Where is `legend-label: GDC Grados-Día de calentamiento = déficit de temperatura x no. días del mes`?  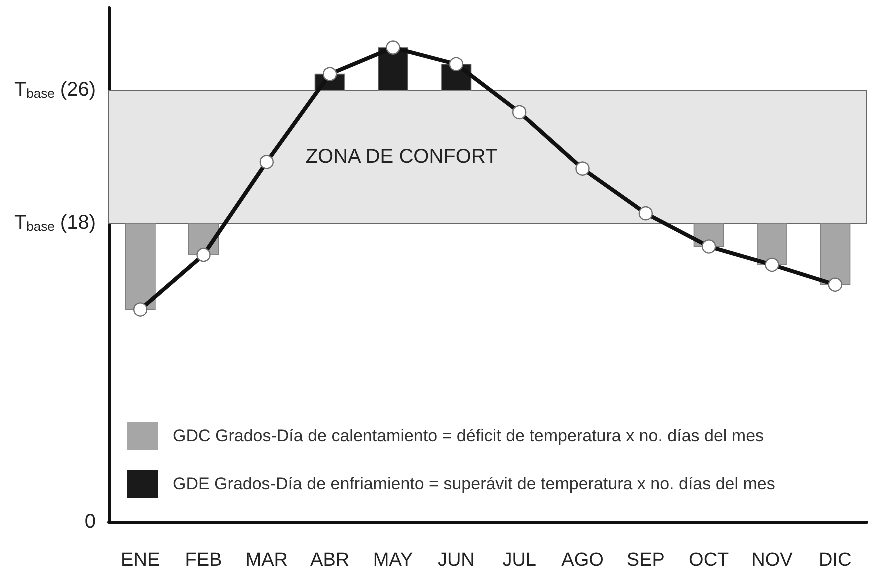 legend-label: GDC Grados-Día de calentamiento = déficit de temperatura x no. días del mes is located at coordinates (468, 436).